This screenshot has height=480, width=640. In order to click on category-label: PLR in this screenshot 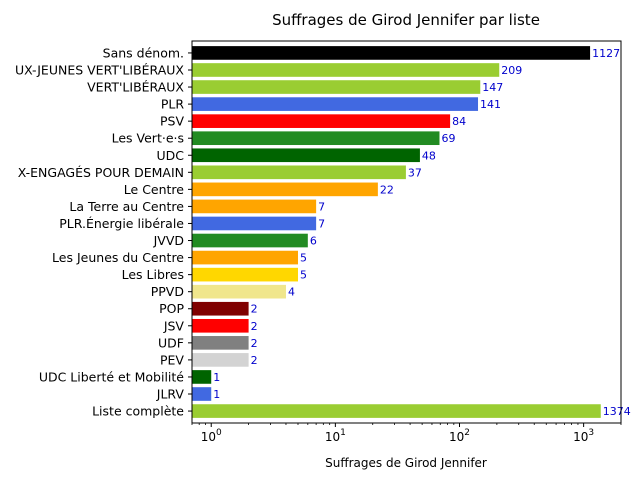, I will do `click(173, 104)`.